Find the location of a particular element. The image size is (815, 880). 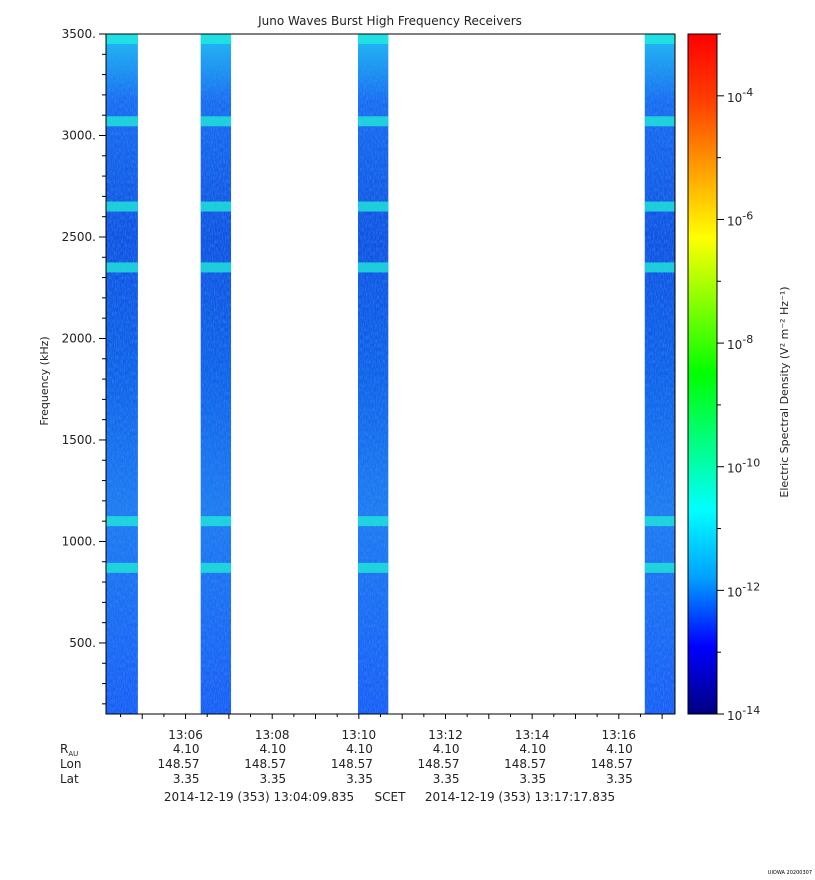

colorbar-label: Electric Spectral Density (V² m⁻² Hz⁻¹) is located at coordinates (784, 391).